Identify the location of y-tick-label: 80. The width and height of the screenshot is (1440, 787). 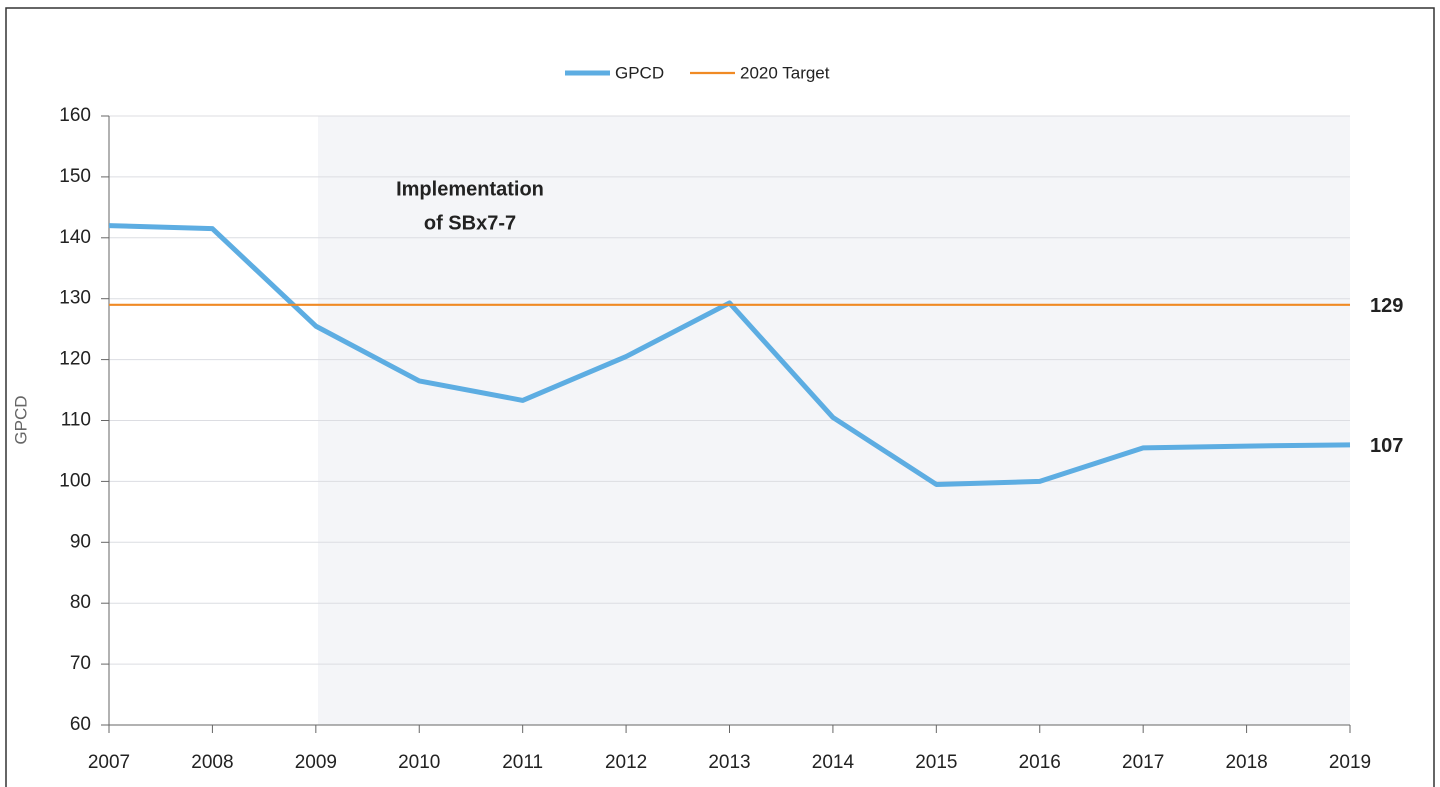
(80, 602).